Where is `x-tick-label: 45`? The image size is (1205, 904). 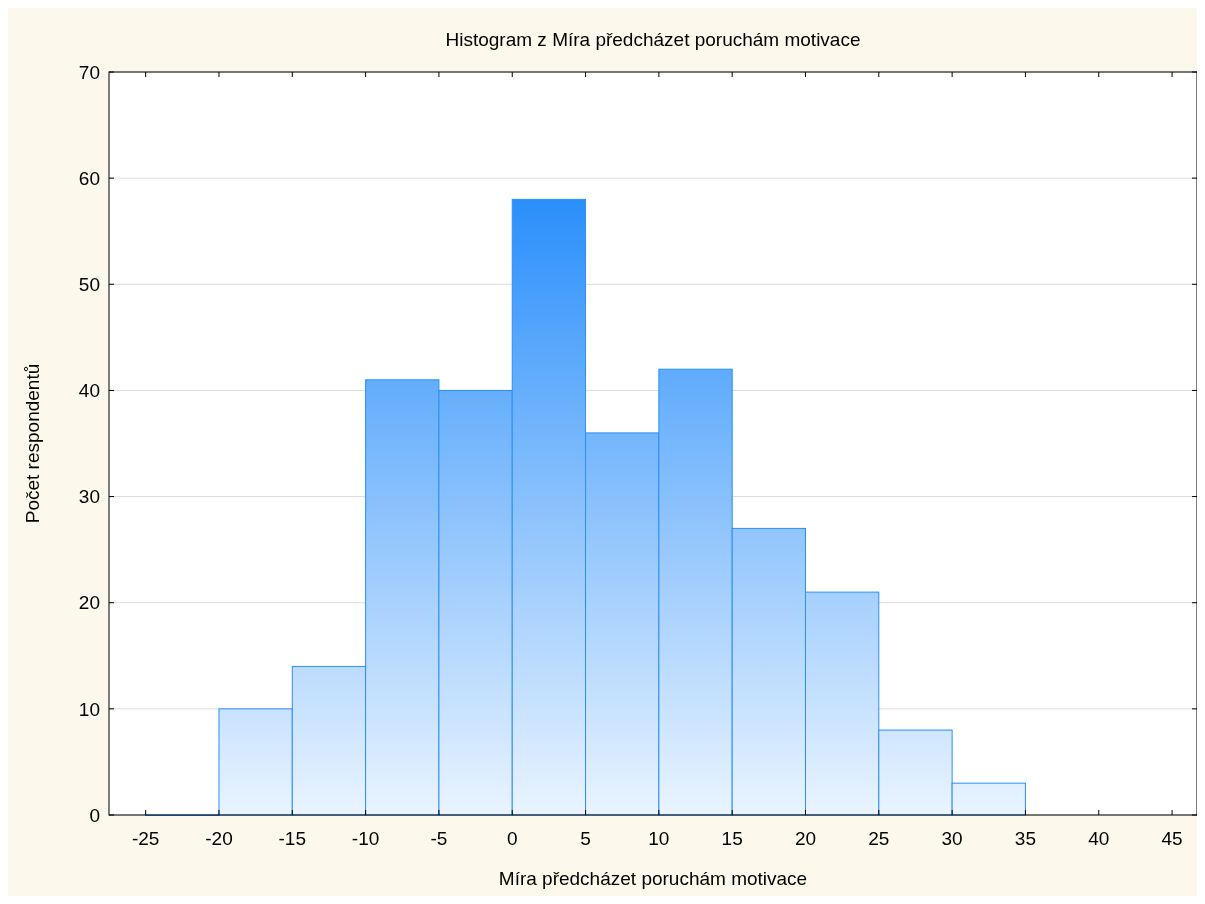 x-tick-label: 45 is located at coordinates (1172, 838).